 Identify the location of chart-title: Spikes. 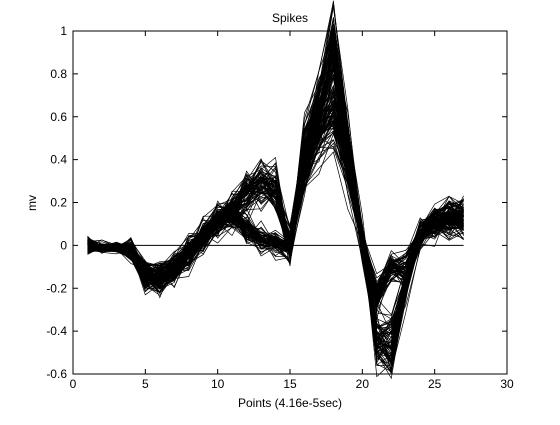
(290, 18).